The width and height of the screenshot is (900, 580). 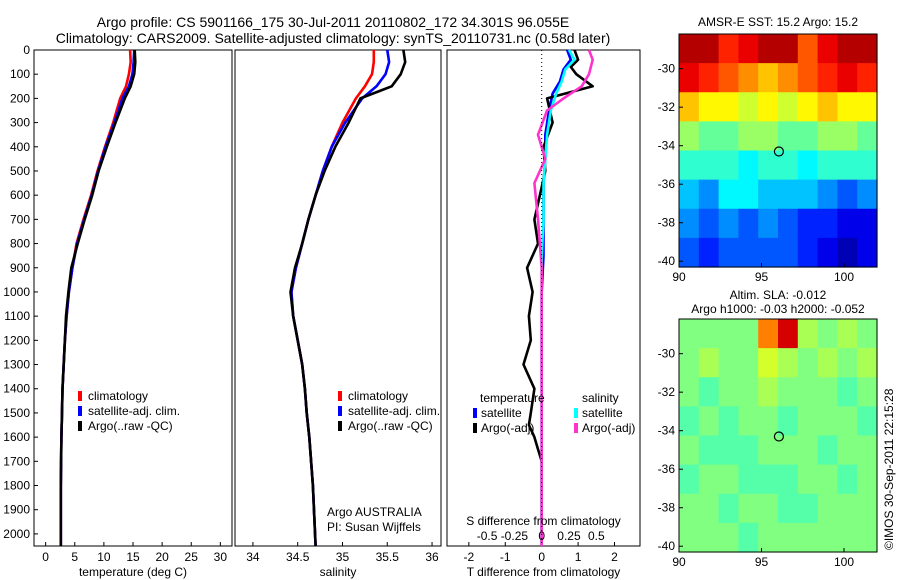 What do you see at coordinates (298, 557) in the screenshot?
I see `salinity-x-tick-label: 34.5` at bounding box center [298, 557].